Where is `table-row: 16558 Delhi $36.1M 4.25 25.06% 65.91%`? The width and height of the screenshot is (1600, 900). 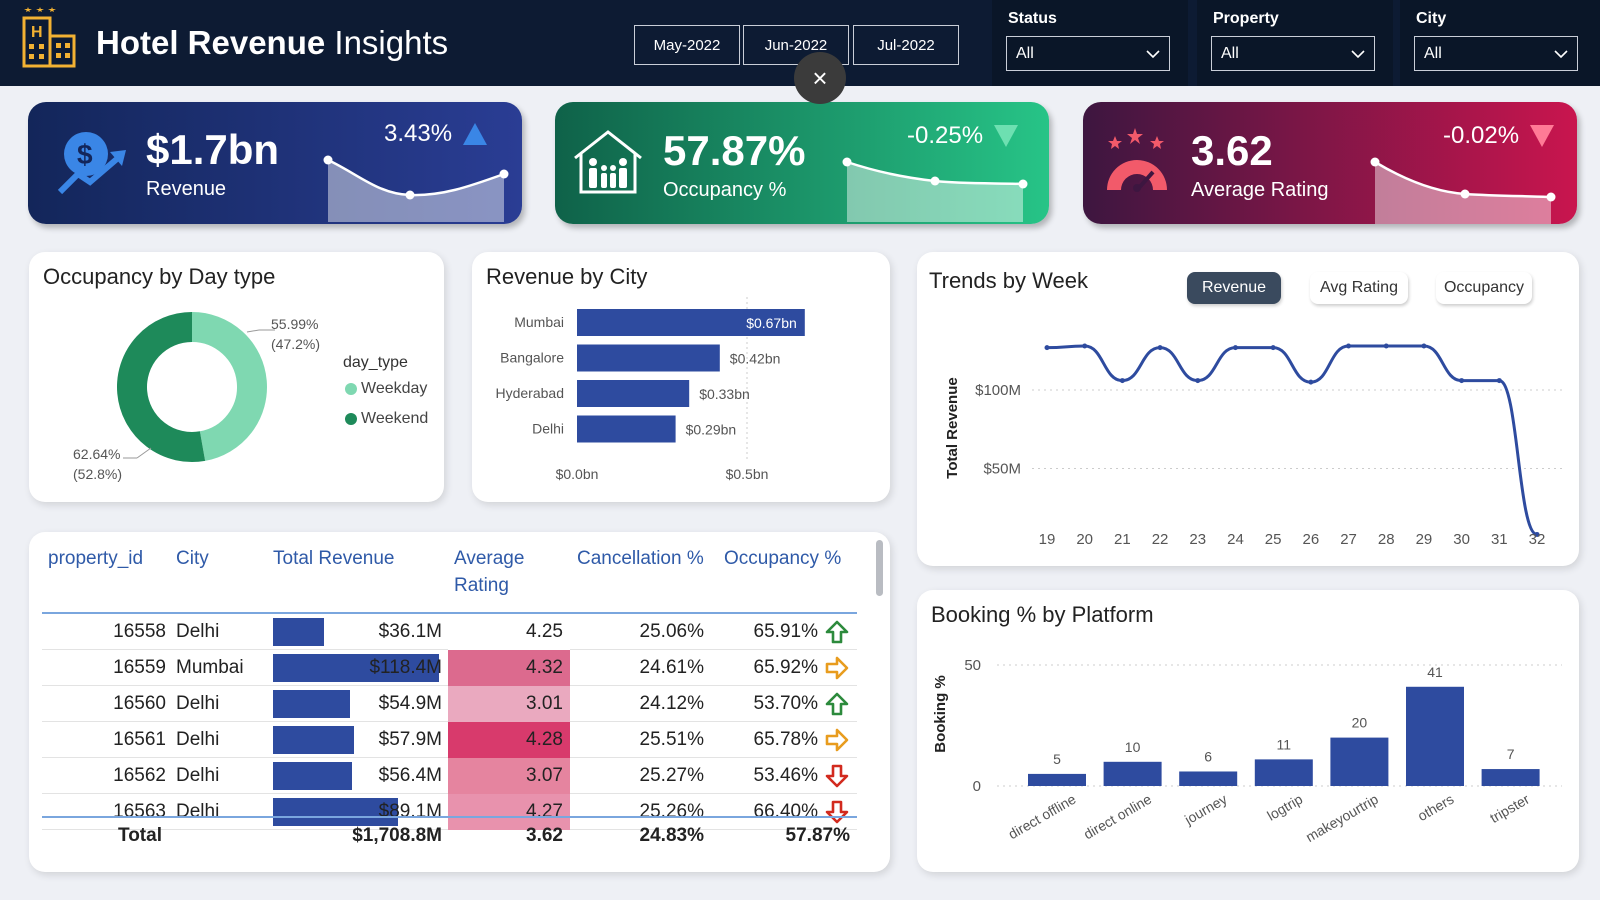 table-row: 16558 Delhi $36.1M 4.25 25.06% 65.91% is located at coordinates (449, 632).